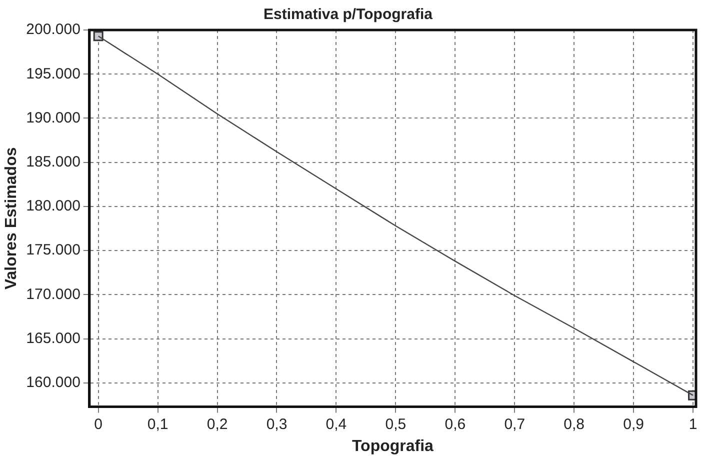 The height and width of the screenshot is (456, 712). Describe the element at coordinates (574, 424) in the screenshot. I see `x-tick-label: 0,8` at that location.